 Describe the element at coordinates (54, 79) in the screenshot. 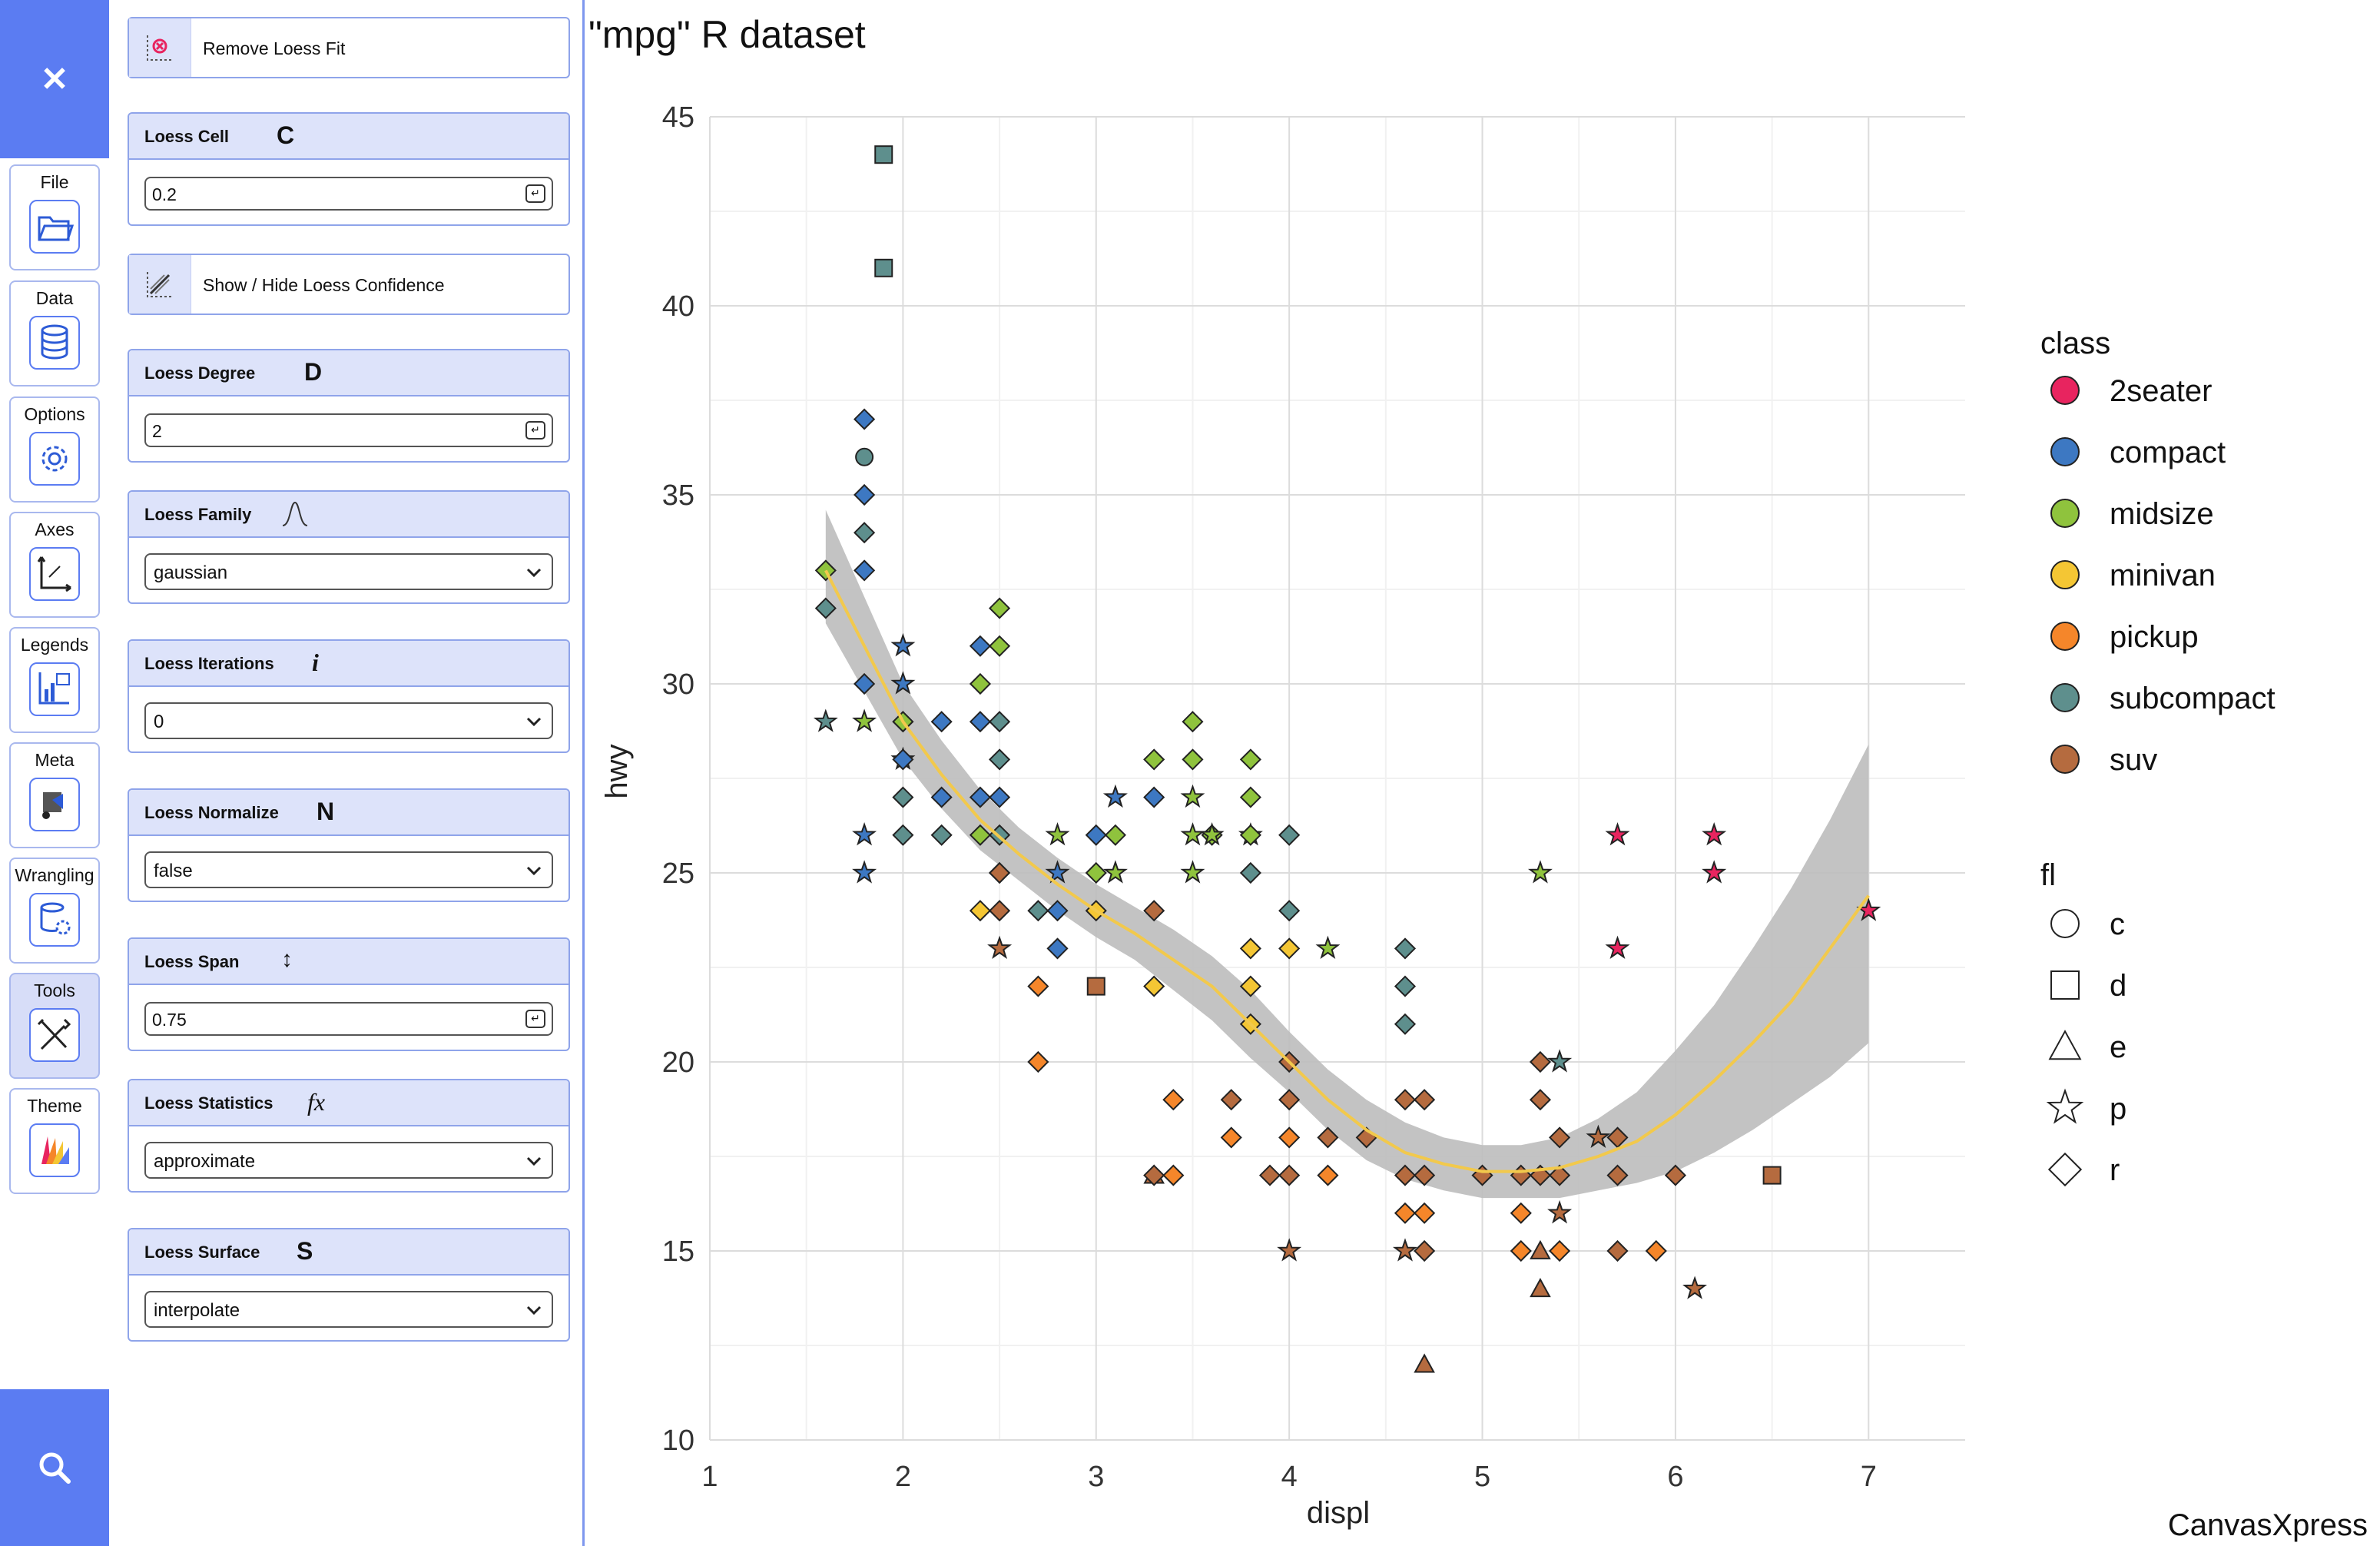

I see `close-button: ✕` at that location.